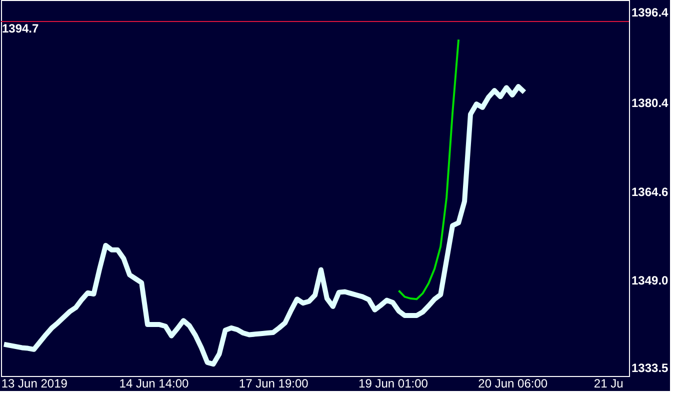 This screenshot has width=685, height=407. What do you see at coordinates (650, 192) in the screenshot?
I see `y-tick-label: 1364.6` at bounding box center [650, 192].